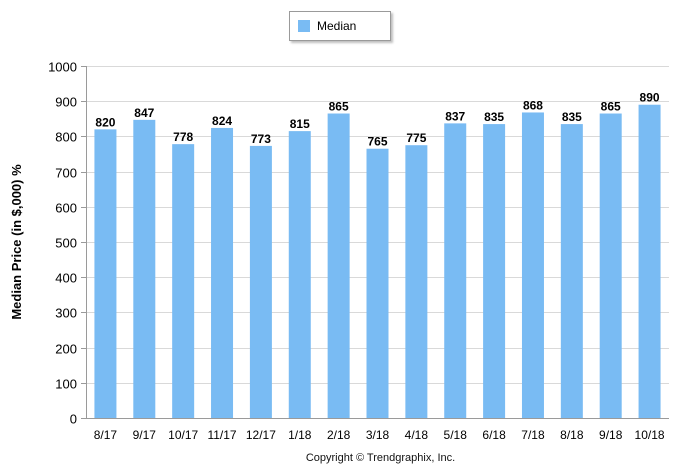  I want to click on data-label: 868, so click(533, 105).